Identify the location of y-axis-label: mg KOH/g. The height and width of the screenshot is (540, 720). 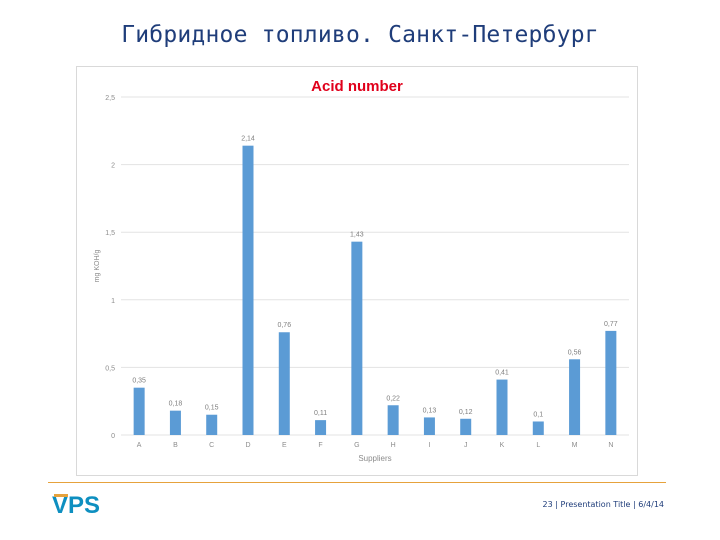
(97, 266).